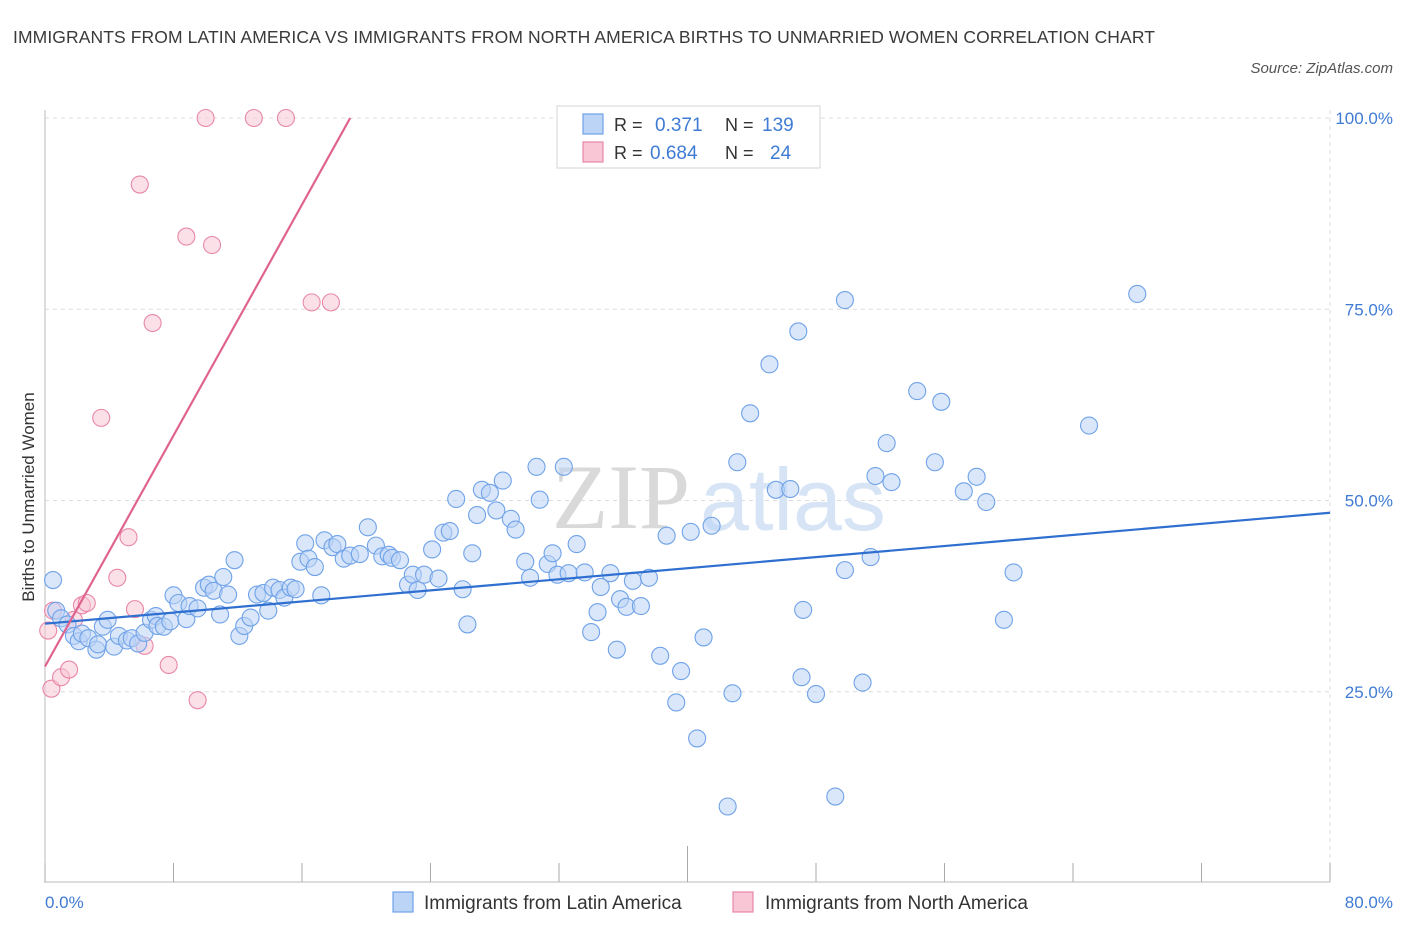 This screenshot has width=1406, height=930. What do you see at coordinates (687, 568) in the screenshot?
I see `trend-line-latin` at bounding box center [687, 568].